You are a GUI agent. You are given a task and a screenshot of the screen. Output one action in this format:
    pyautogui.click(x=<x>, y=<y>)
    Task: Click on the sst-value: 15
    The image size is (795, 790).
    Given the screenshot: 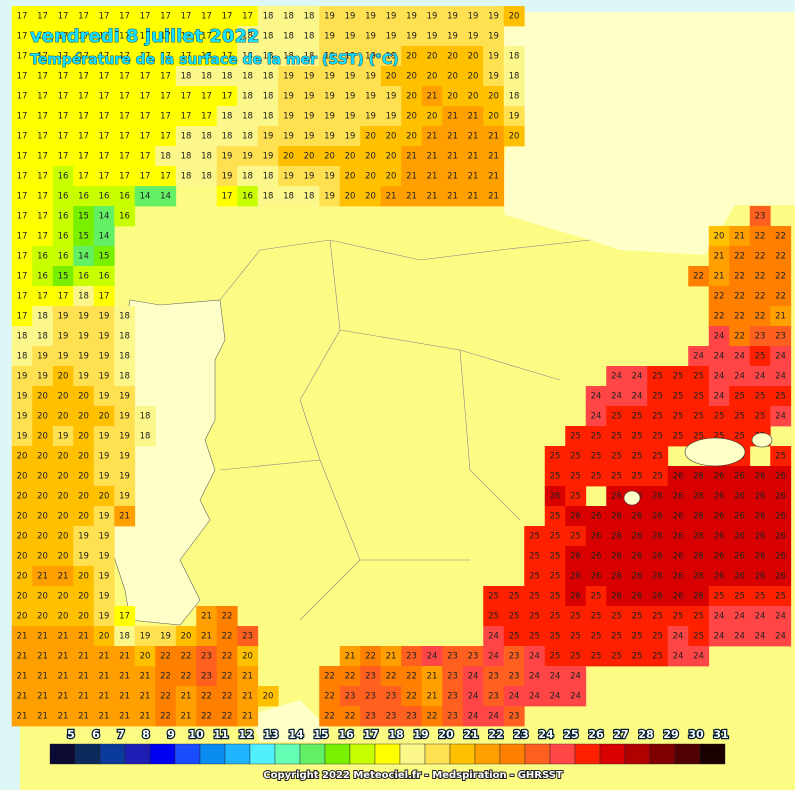 What is the action you would take?
    pyautogui.click(x=63, y=277)
    